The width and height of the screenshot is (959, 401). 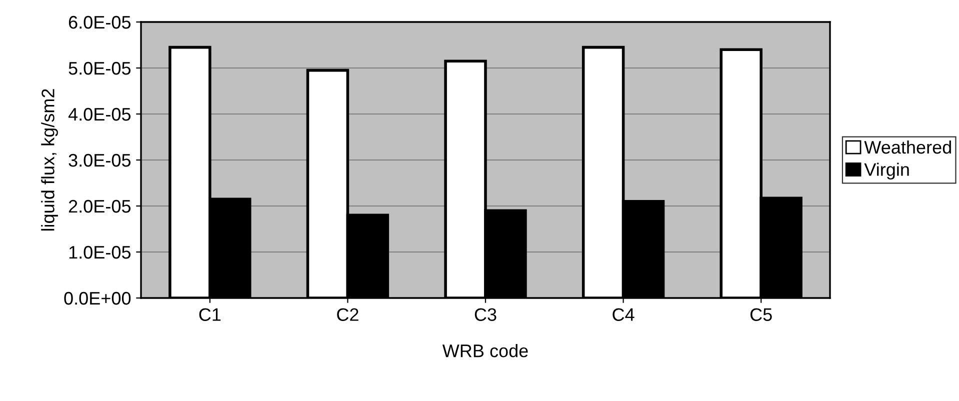 What do you see at coordinates (99, 160) in the screenshot?
I see `y-tick-label: 3.0E-05` at bounding box center [99, 160].